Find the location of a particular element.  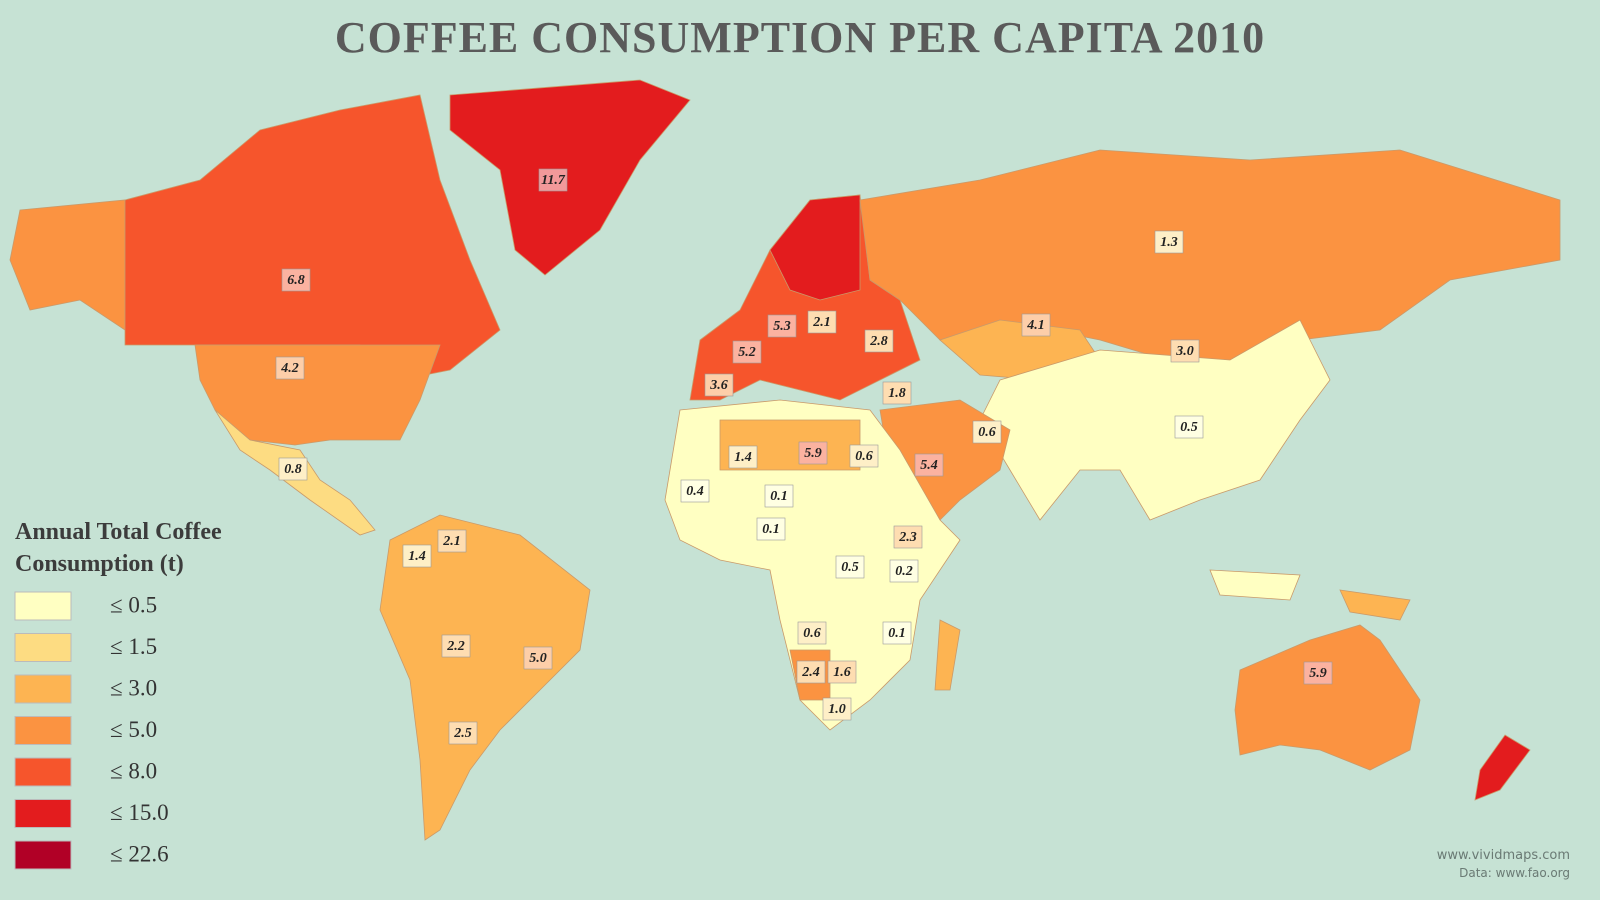

label-text: 4.2 is located at coordinates (289, 368).